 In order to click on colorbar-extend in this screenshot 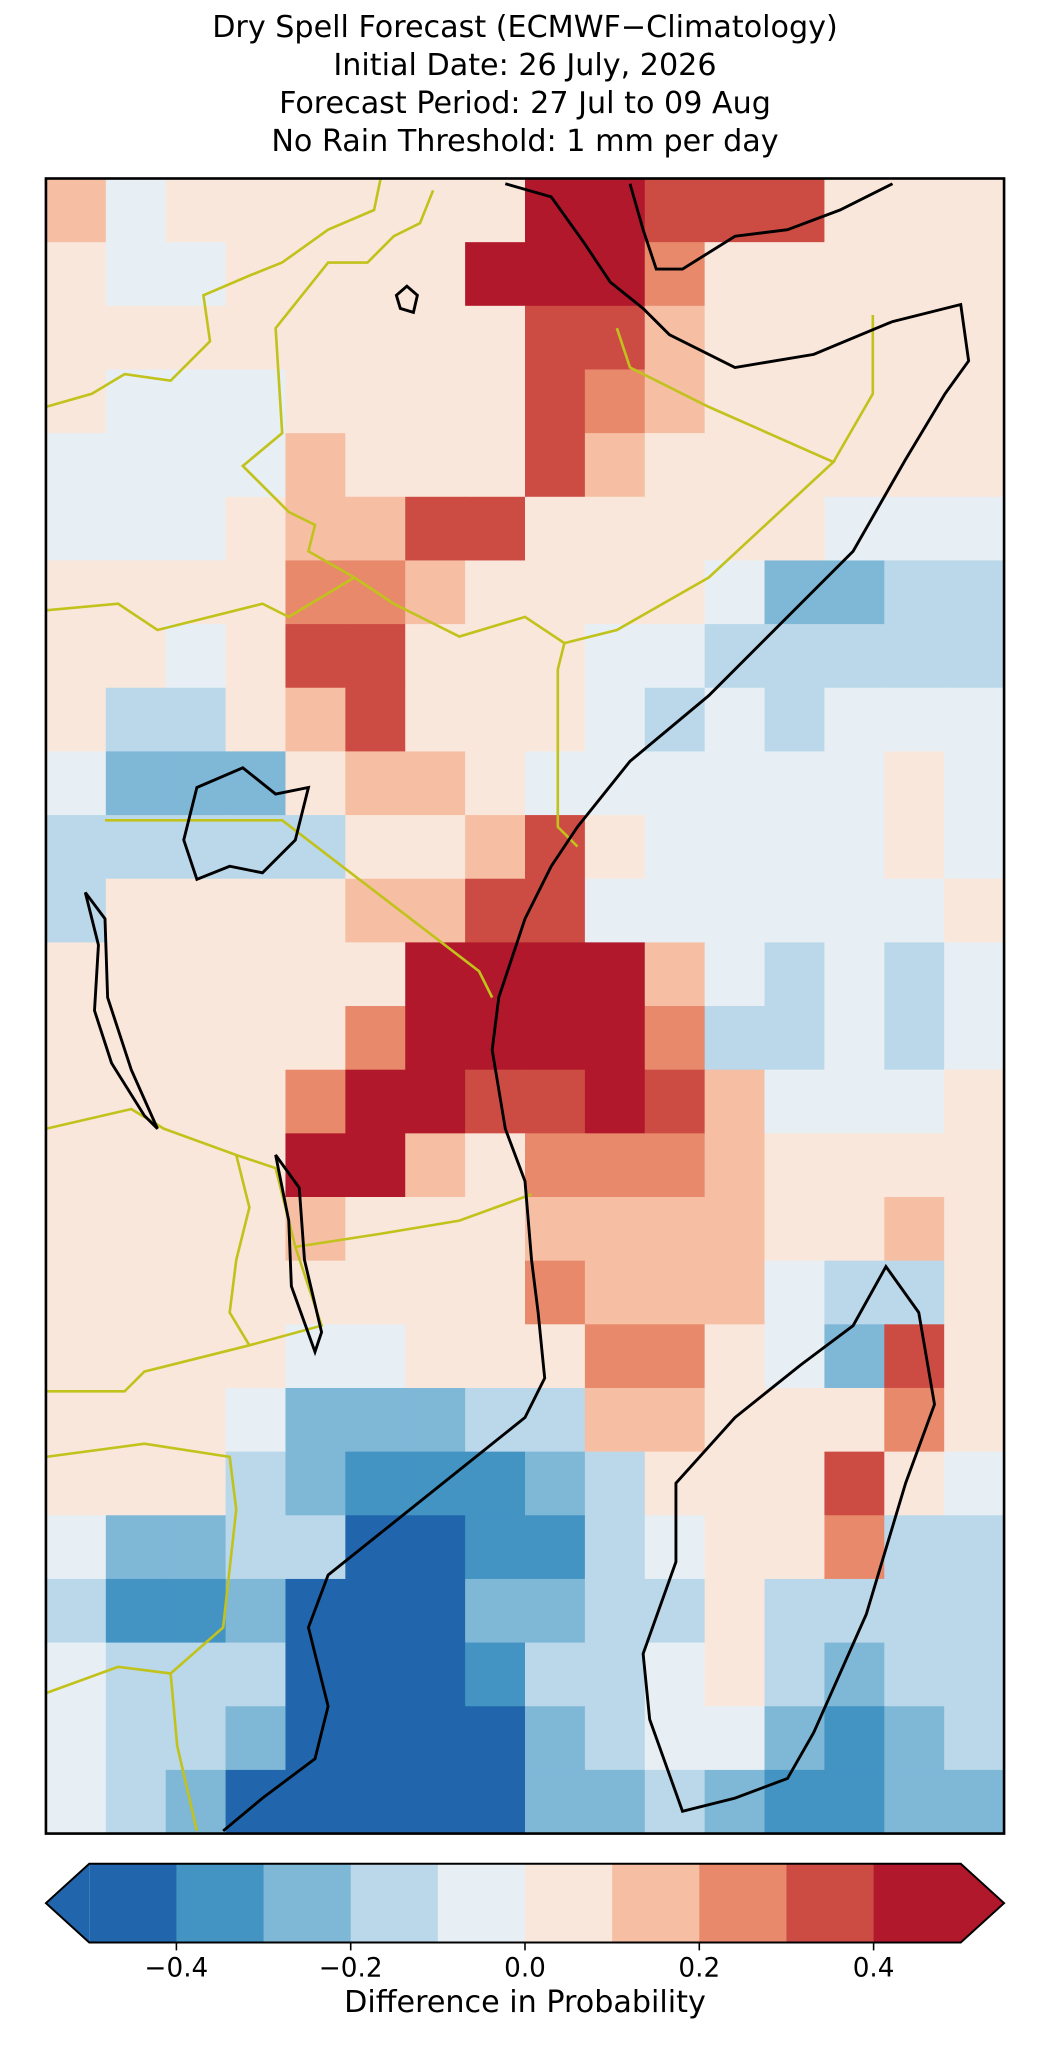, I will do `click(67, 1903)`.